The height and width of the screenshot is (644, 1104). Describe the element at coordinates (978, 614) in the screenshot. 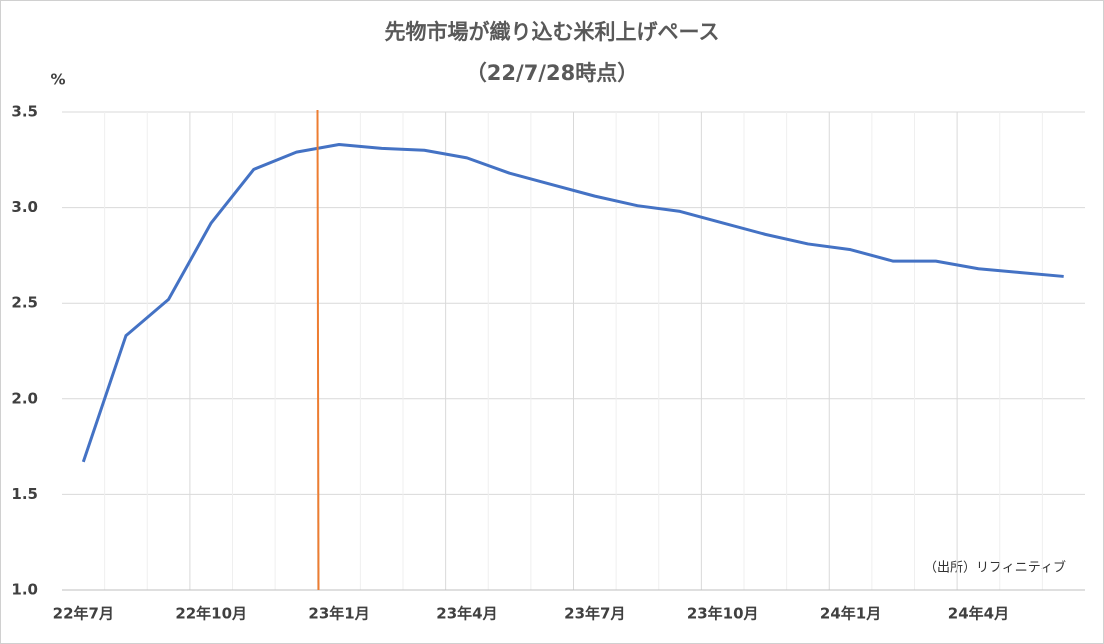

I see `x-tick-label: 24年4月` at that location.